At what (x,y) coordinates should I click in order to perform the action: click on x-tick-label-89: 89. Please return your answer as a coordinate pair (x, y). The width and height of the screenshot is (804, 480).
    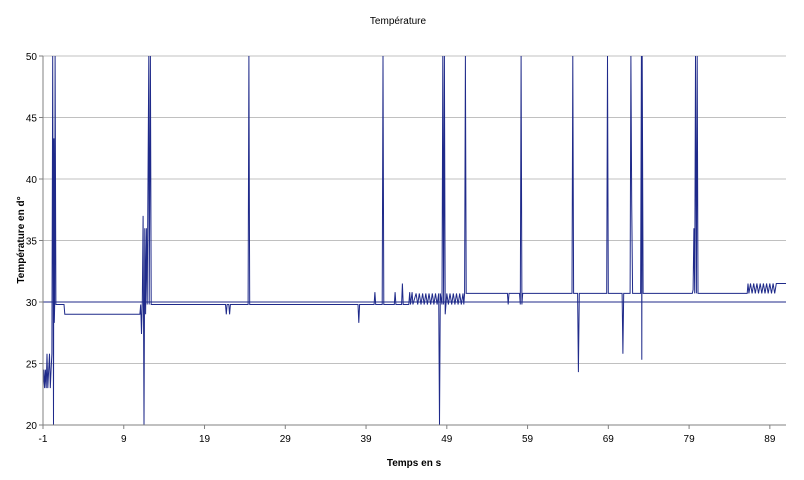
    Looking at the image, I should click on (770, 439).